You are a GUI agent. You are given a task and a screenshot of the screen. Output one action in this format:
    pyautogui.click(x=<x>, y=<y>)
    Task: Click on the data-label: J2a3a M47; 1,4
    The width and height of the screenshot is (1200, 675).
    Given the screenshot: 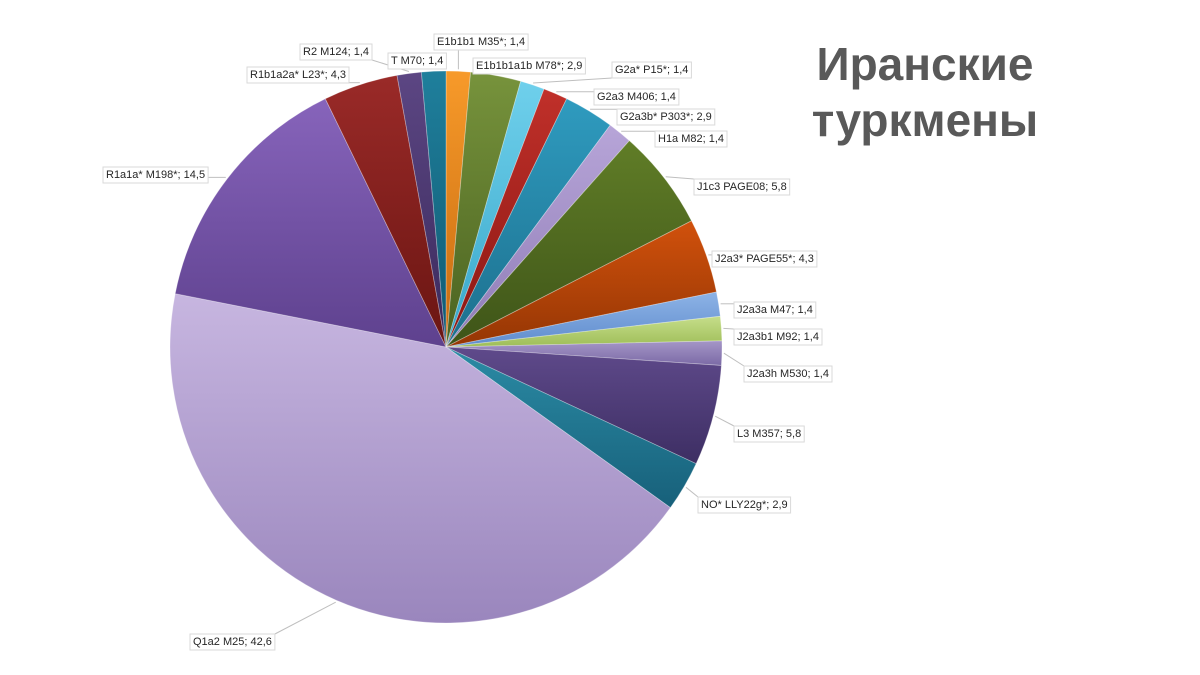 What is the action you would take?
    pyautogui.click(x=775, y=310)
    